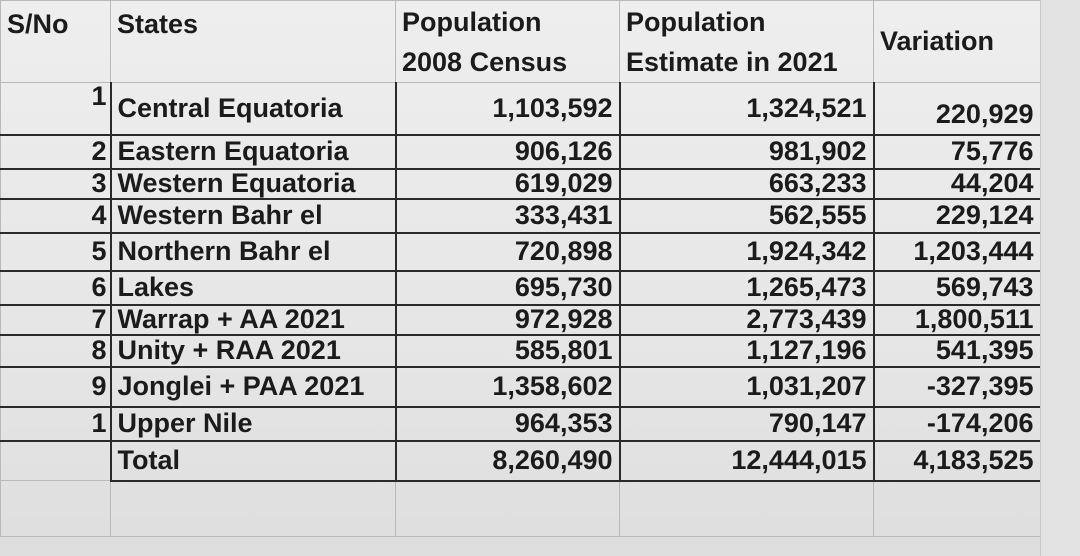 The image size is (1080, 556). What do you see at coordinates (747, 252) in the screenshot?
I see `cell-pop2021: 1,924,342` at bounding box center [747, 252].